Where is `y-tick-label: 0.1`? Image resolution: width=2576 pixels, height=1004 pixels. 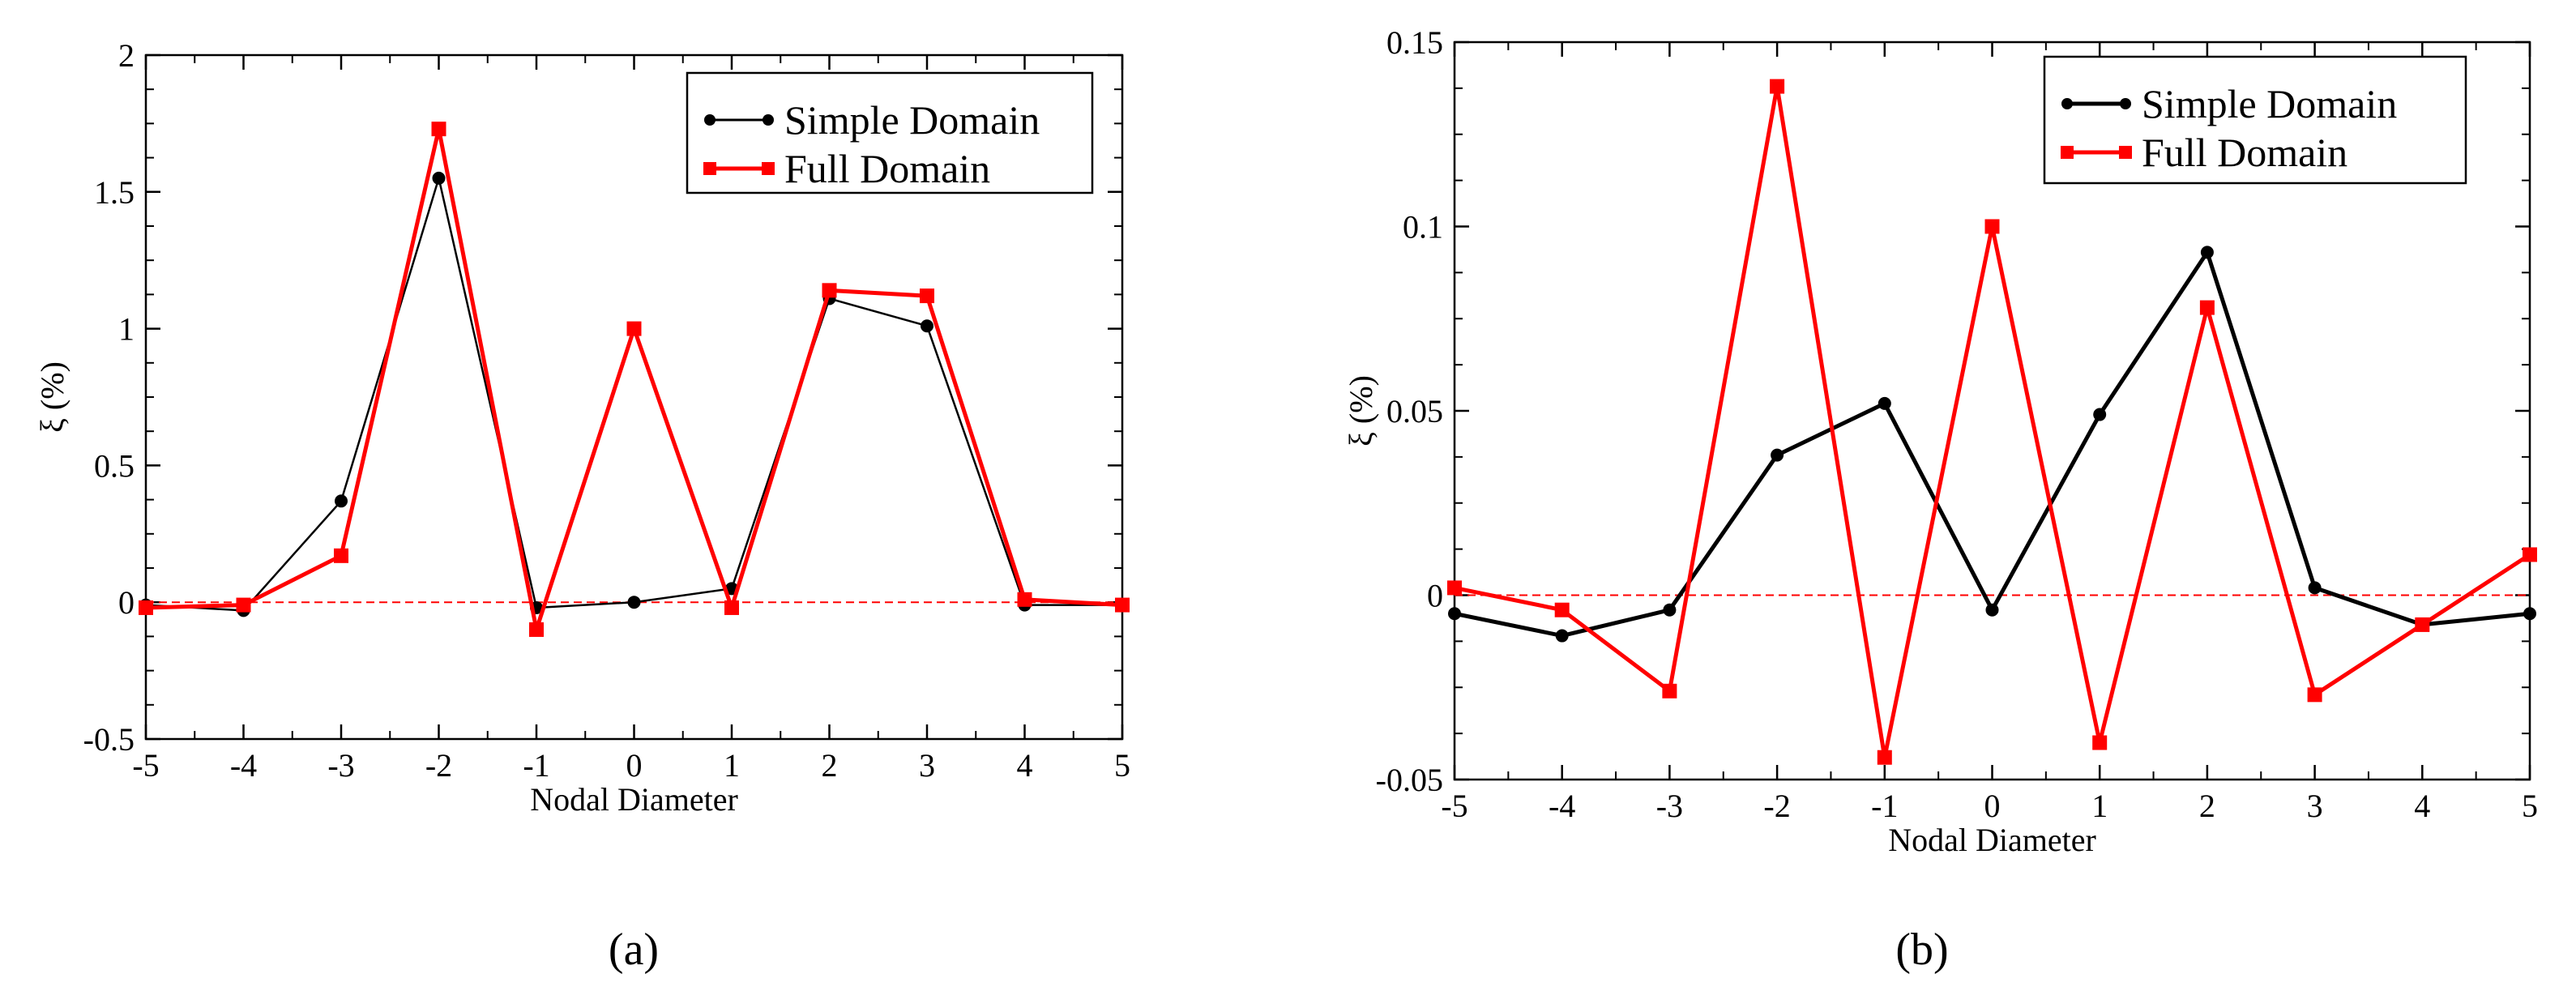 y-tick-label: 0.1 is located at coordinates (1423, 227).